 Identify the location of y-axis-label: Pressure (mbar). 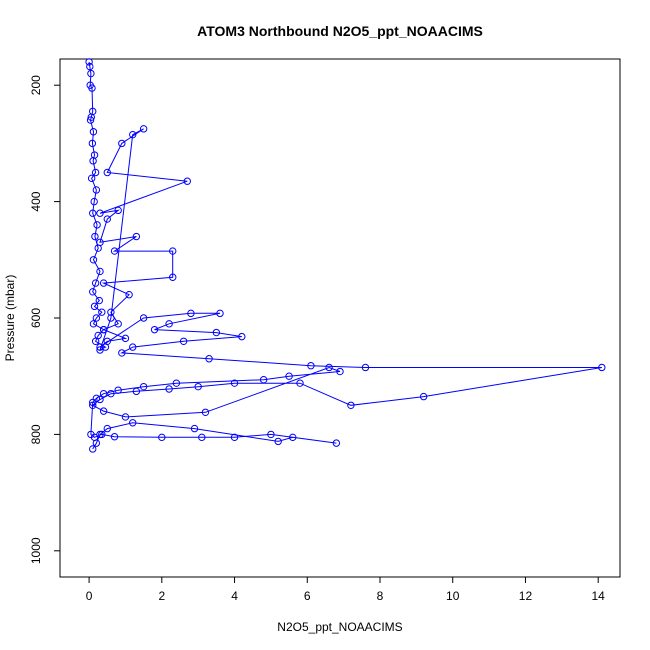
(10, 318).